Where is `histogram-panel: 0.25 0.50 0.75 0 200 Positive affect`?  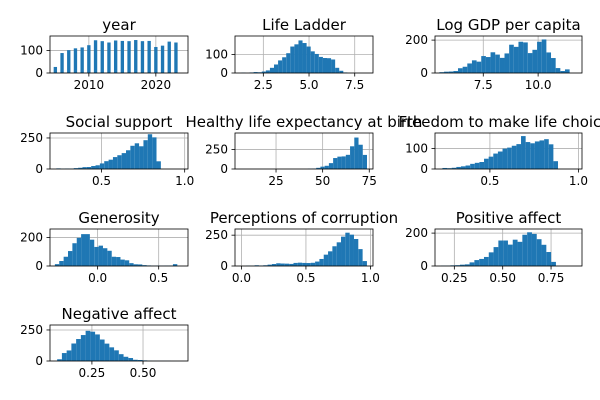 histogram-panel: 0.25 0.50 0.75 0 200 Positive affect is located at coordinates (494, 247).